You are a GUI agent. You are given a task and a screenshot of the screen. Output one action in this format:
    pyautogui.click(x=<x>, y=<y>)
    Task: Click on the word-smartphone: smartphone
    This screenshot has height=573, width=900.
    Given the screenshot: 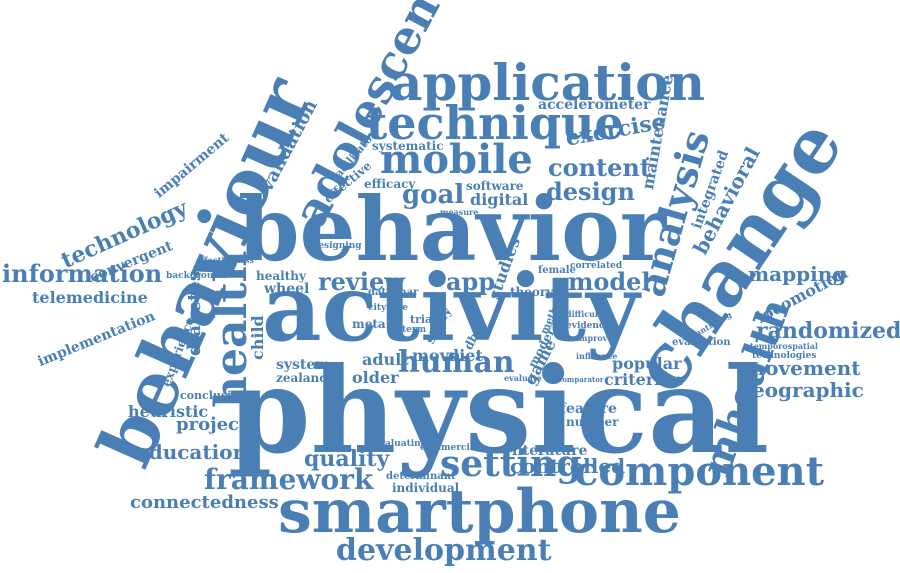 What is the action you would take?
    pyautogui.click(x=479, y=512)
    